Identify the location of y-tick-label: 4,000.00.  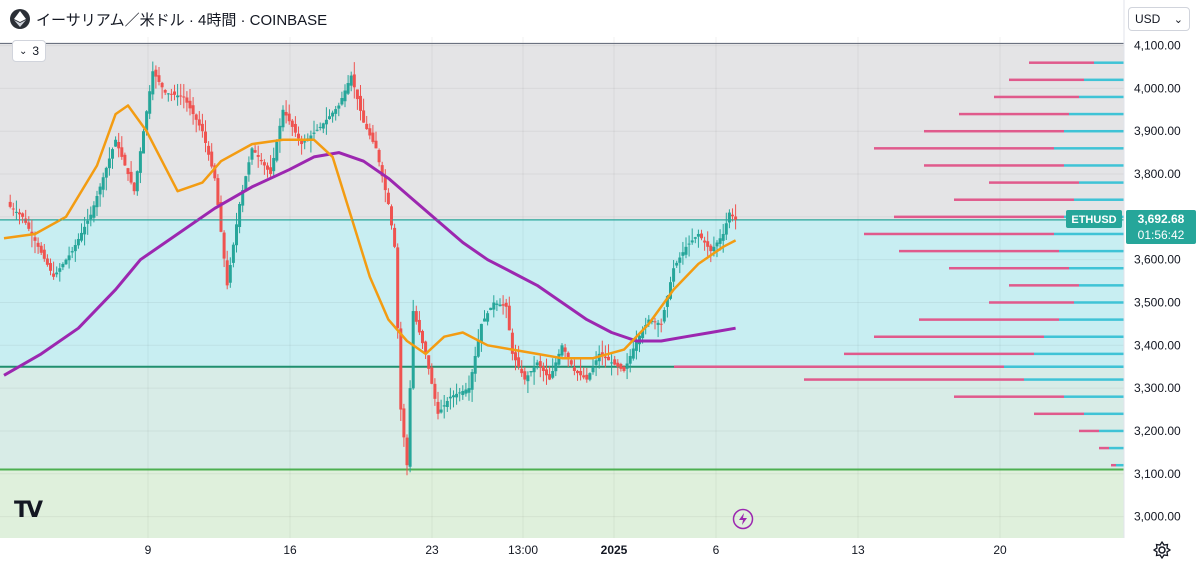
(1157, 88).